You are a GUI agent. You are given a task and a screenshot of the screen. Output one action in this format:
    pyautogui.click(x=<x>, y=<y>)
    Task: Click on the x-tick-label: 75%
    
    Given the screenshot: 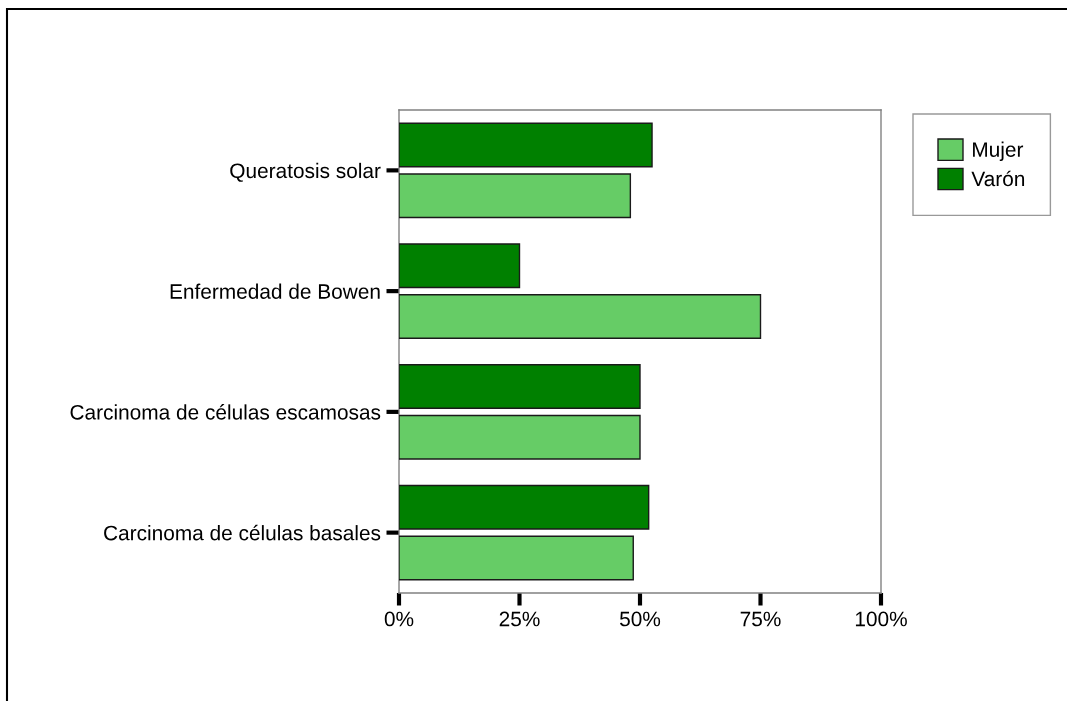 What is the action you would take?
    pyautogui.click(x=760, y=619)
    